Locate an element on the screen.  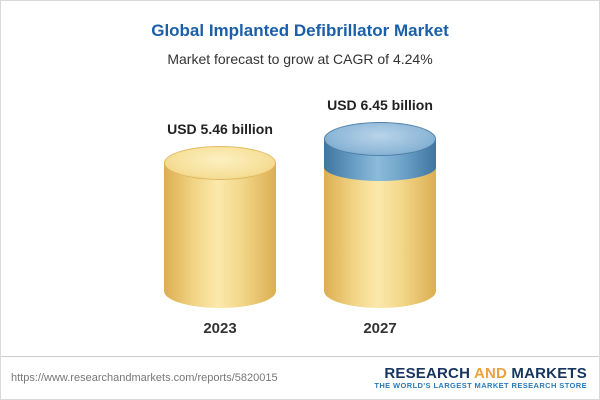
cylinder-2023 is located at coordinates (220, 227).